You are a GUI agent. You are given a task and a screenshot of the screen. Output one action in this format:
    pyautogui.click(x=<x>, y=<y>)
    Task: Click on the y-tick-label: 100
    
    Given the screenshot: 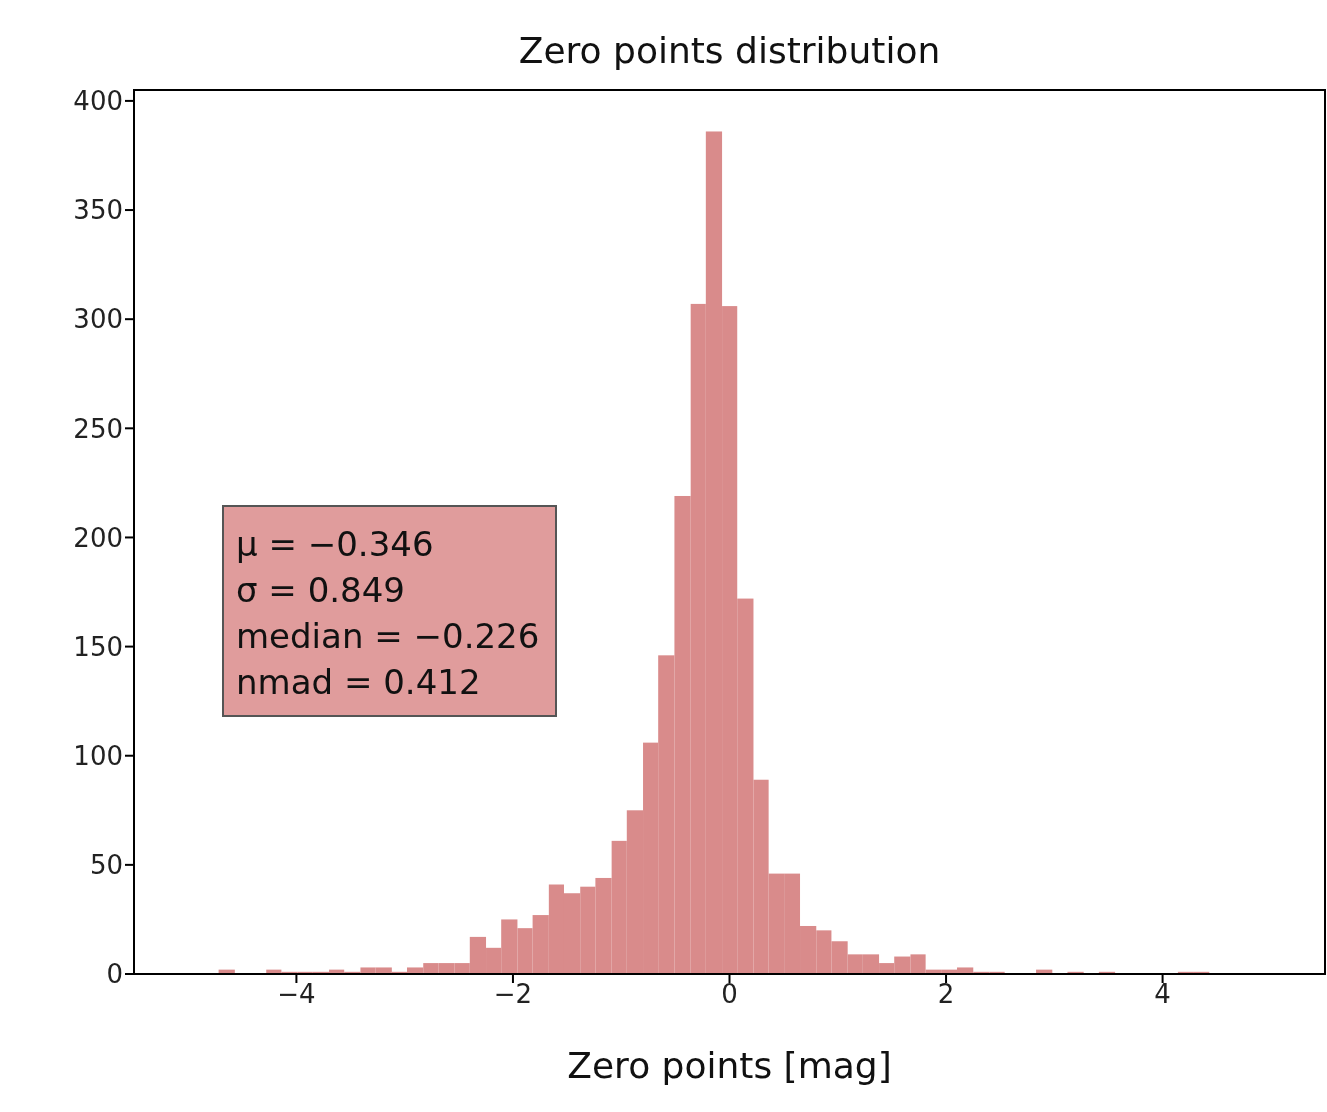 What is the action you would take?
    pyautogui.click(x=98, y=755)
    